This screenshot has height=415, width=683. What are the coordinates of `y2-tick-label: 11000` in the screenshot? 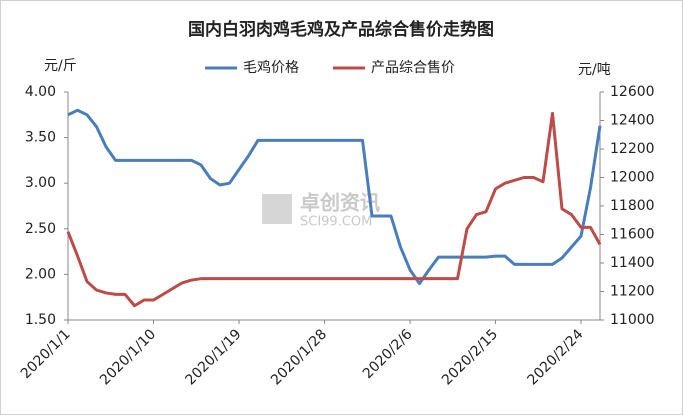 It's located at (632, 320).